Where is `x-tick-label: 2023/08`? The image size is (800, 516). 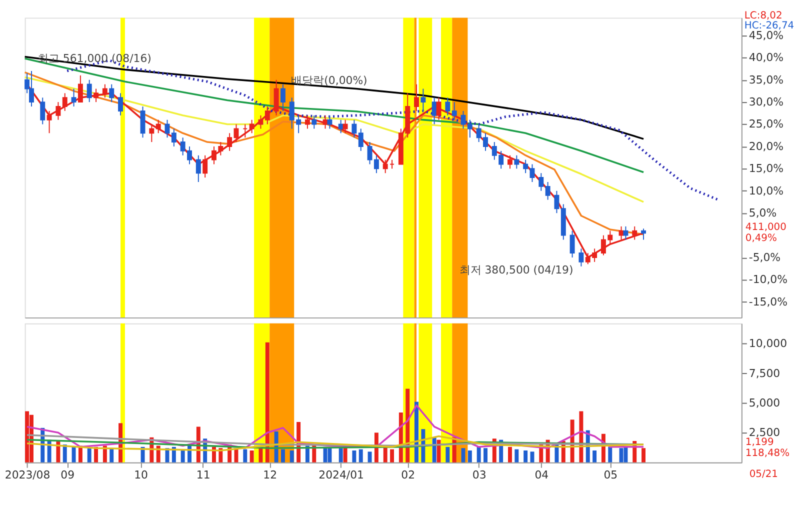 x-tick-label: 2023/08 is located at coordinates (27, 475).